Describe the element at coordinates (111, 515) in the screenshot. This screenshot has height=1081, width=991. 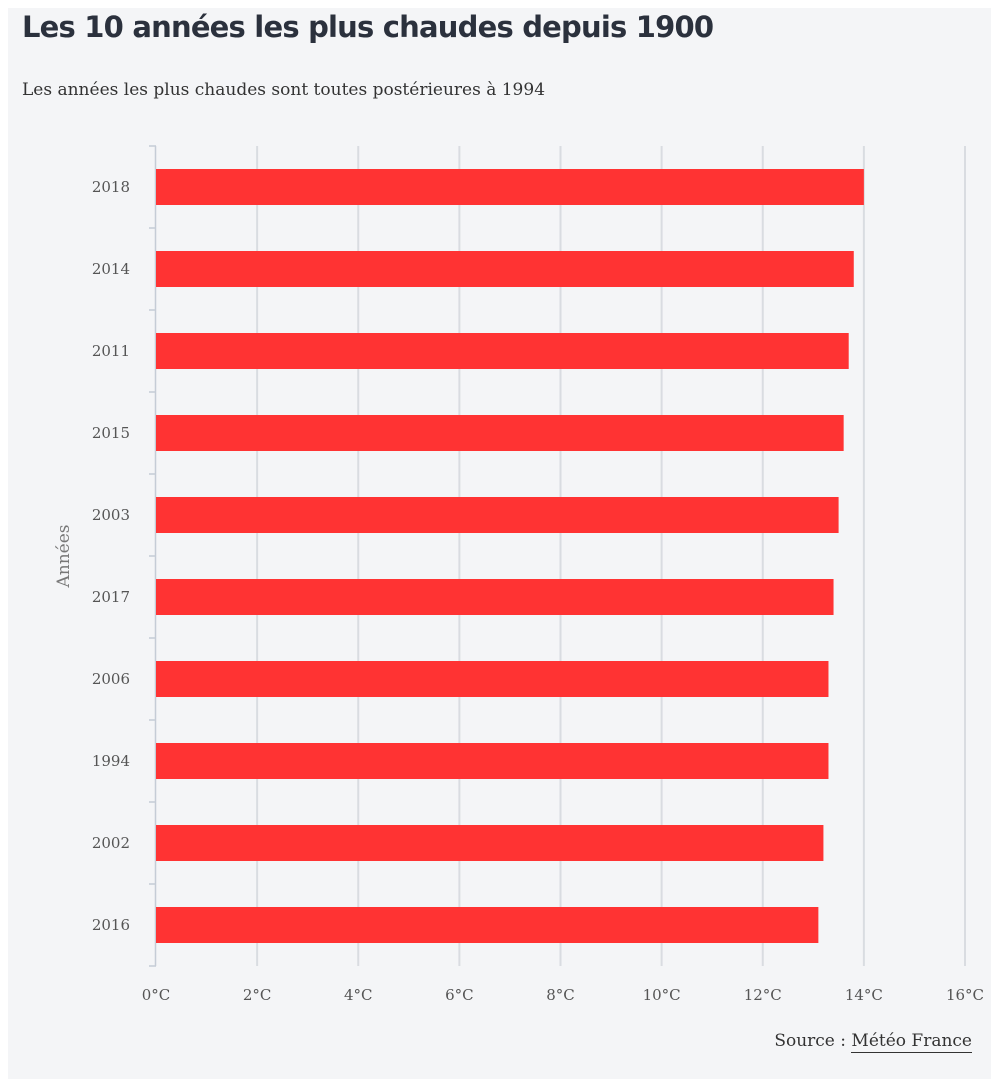
I see `y-tick-label: 2003` at that location.